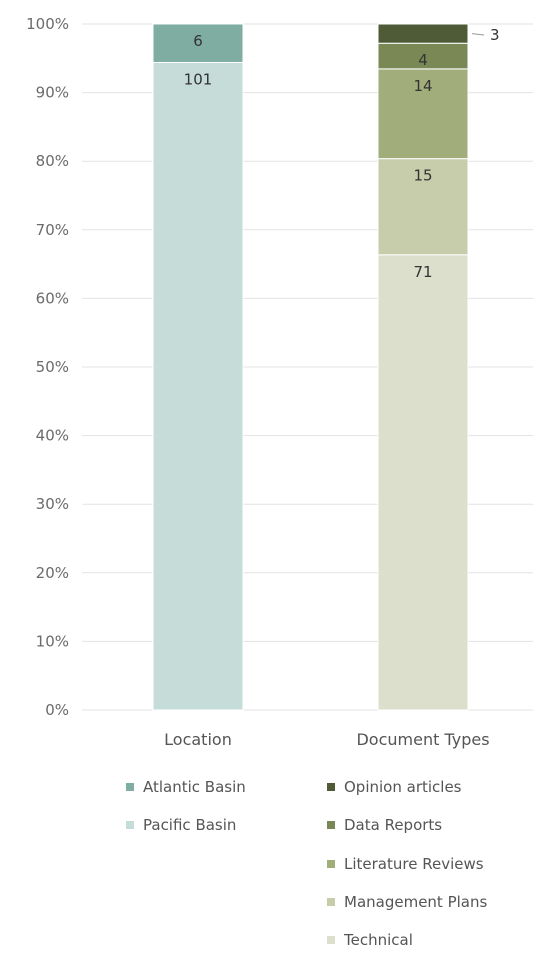 This screenshot has height=960, width=533. I want to click on data-label-management-plans: 15, so click(422, 176).